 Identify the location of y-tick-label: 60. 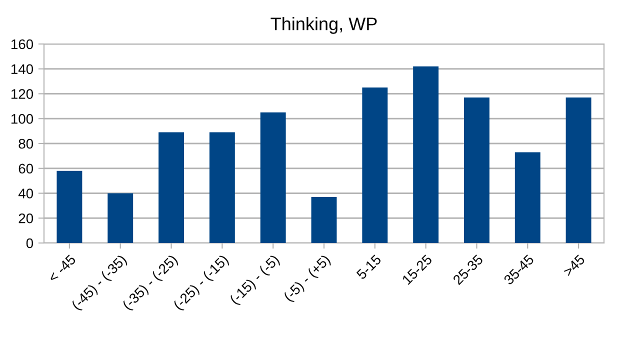
(26, 169).